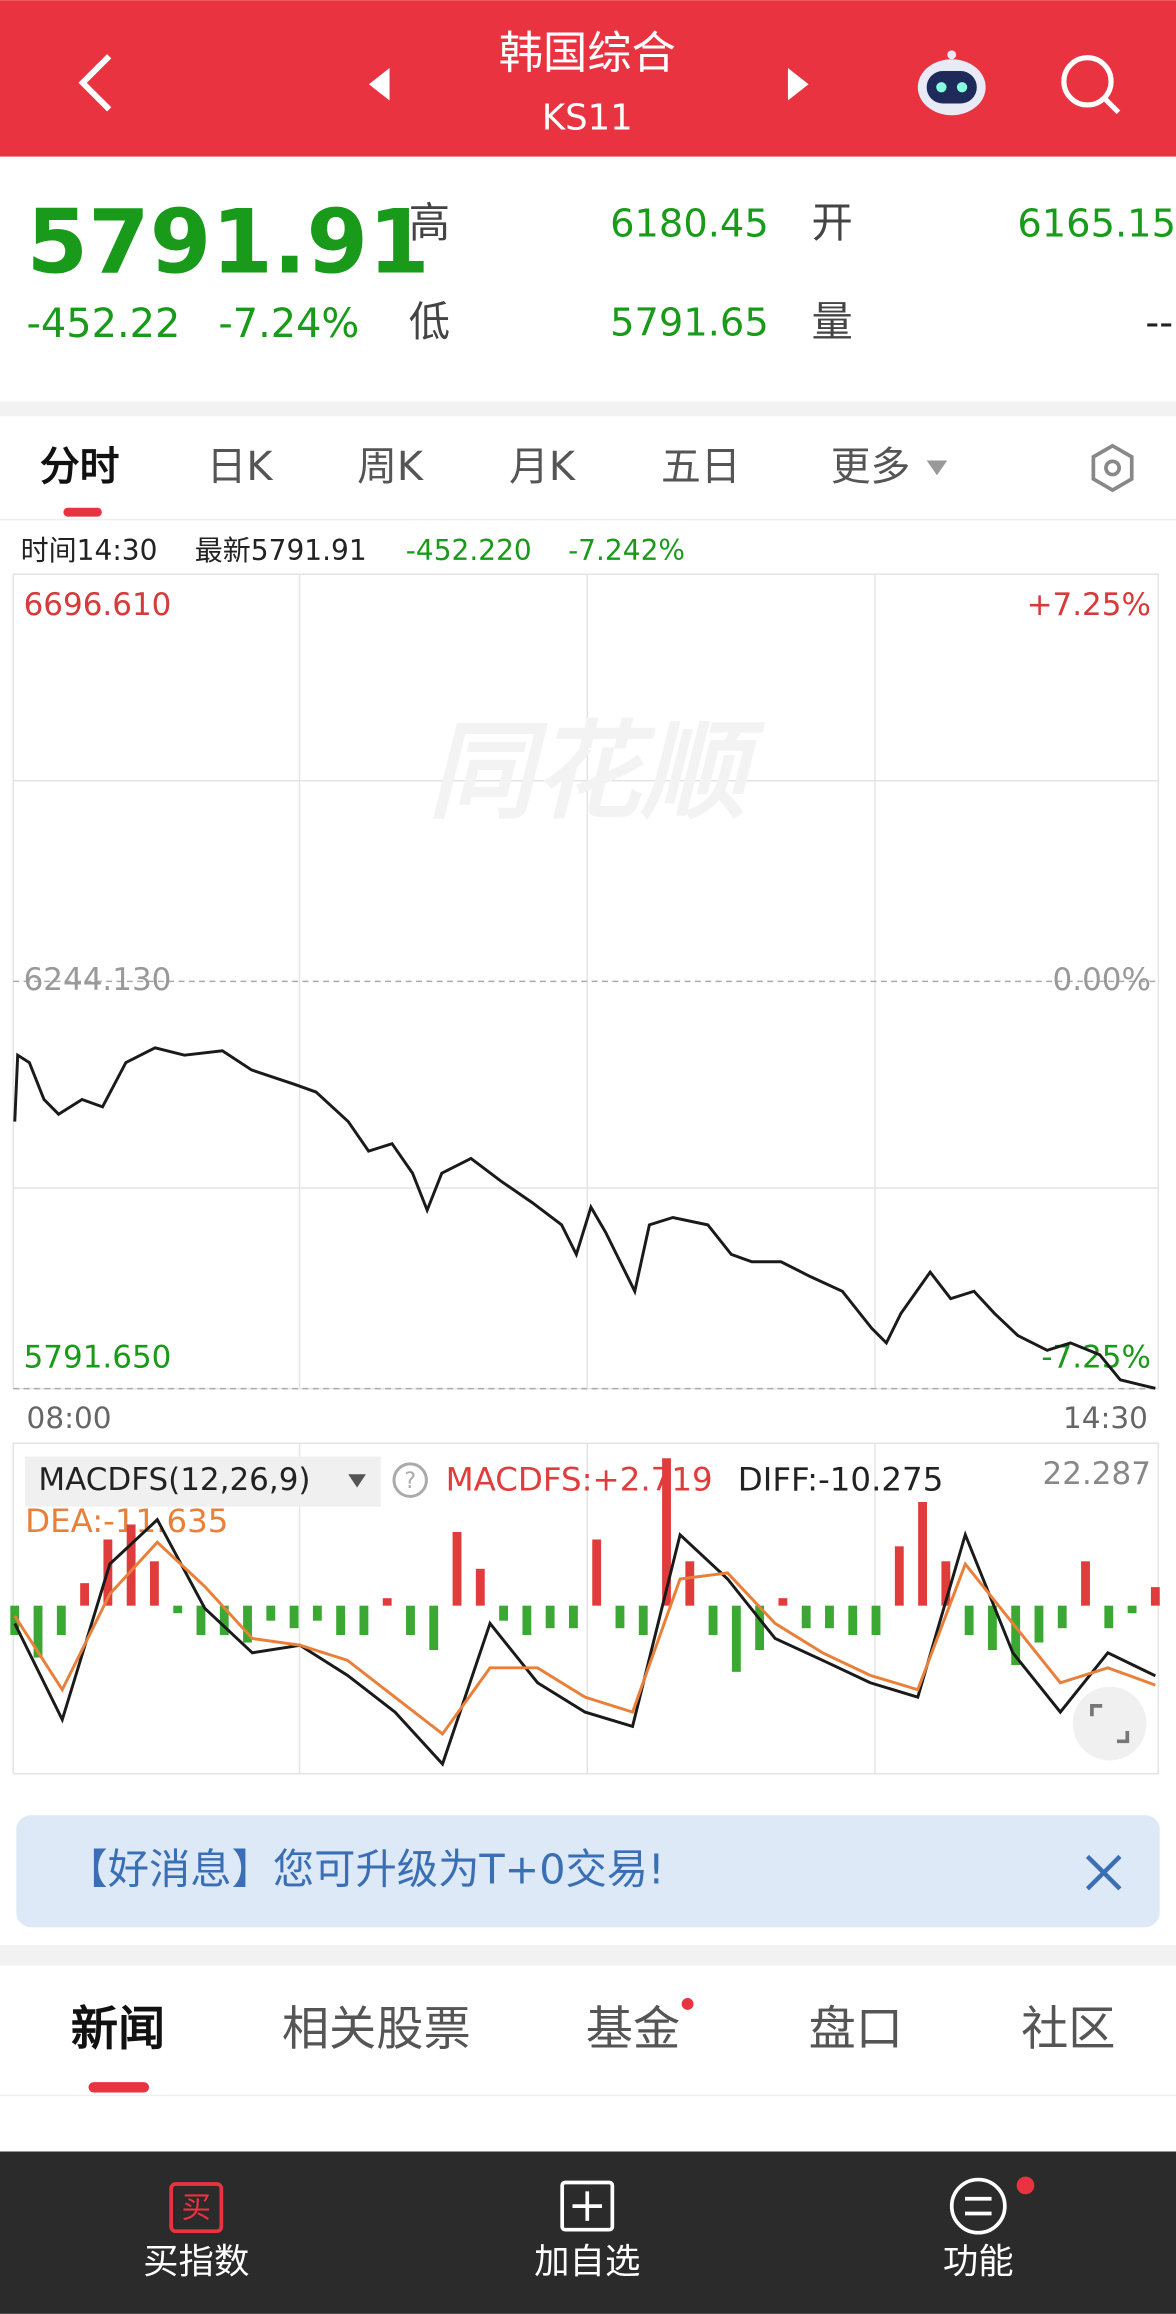 The image size is (1176, 2314). Describe the element at coordinates (588, 409) in the screenshot. I see `divider` at that location.